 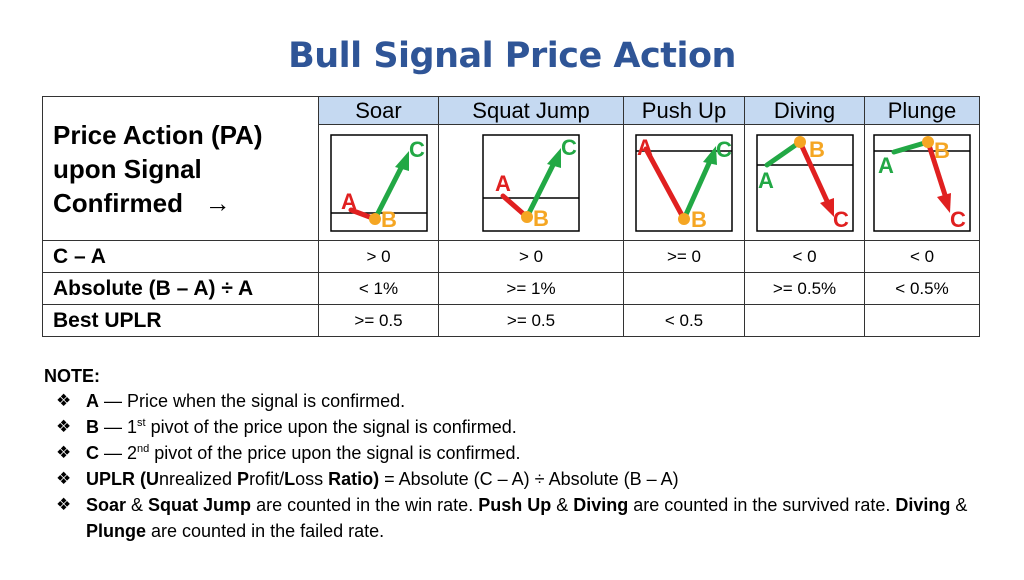 I want to click on diagram-cell-soar: A B C, so click(x=378, y=182).